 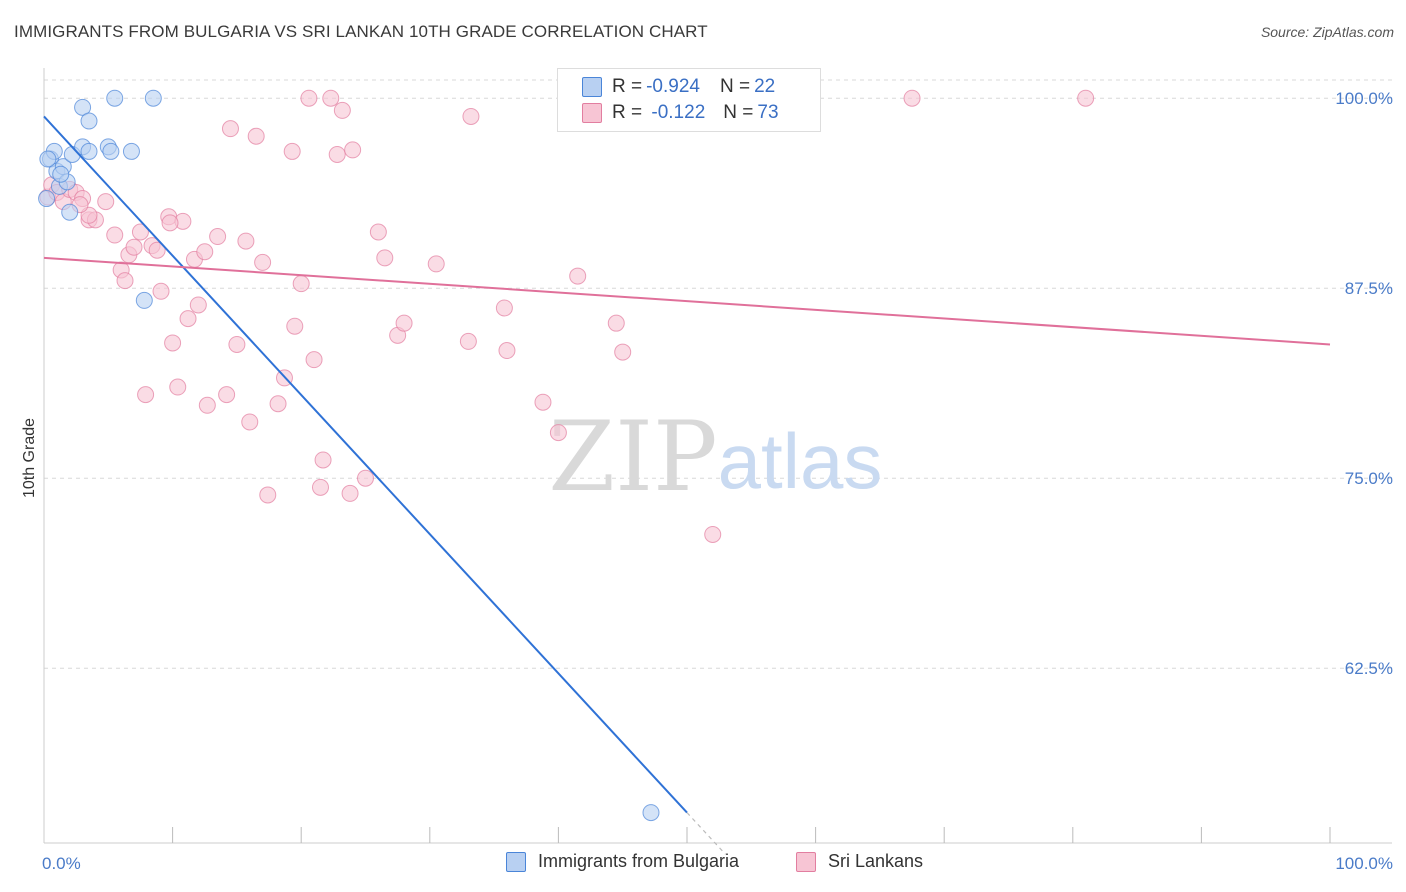 I want to click on y-tick-label: 62.5%, so click(x=1369, y=668).